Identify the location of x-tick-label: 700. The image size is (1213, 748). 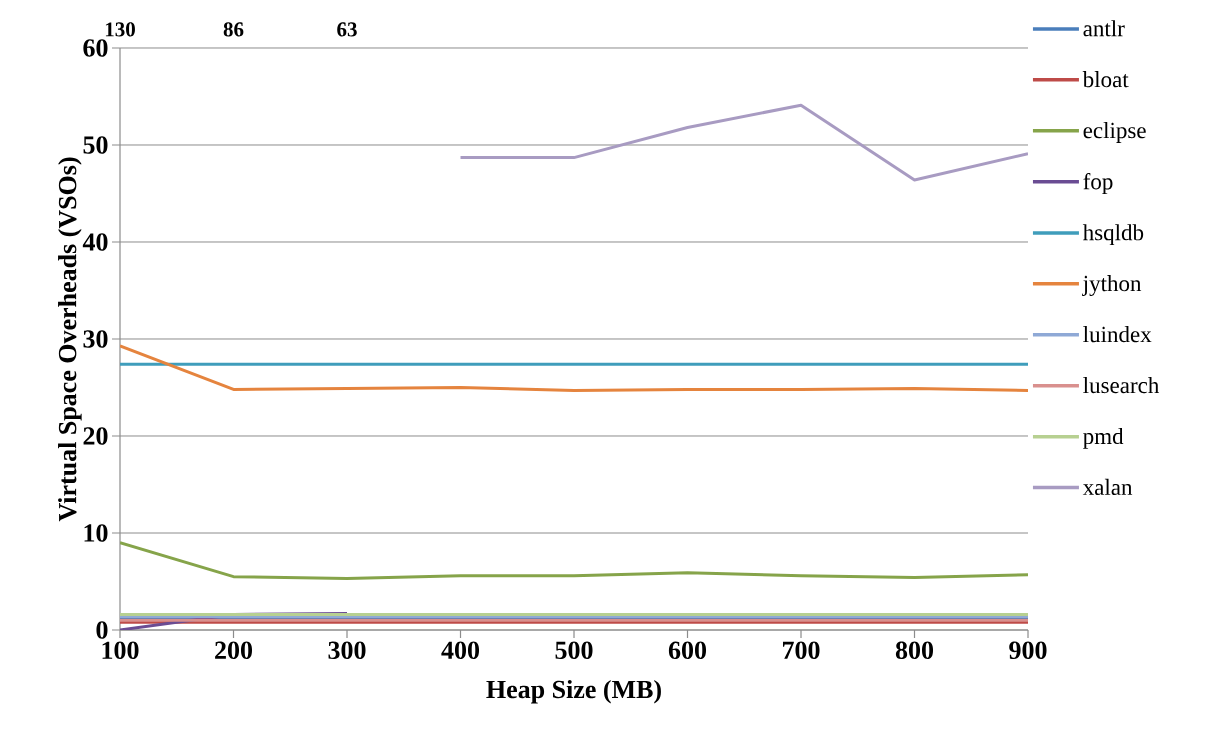
(801, 650).